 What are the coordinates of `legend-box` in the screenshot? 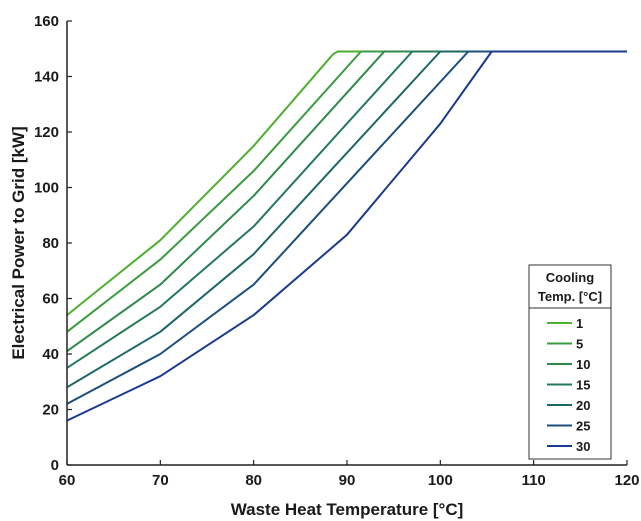 It's located at (570, 362).